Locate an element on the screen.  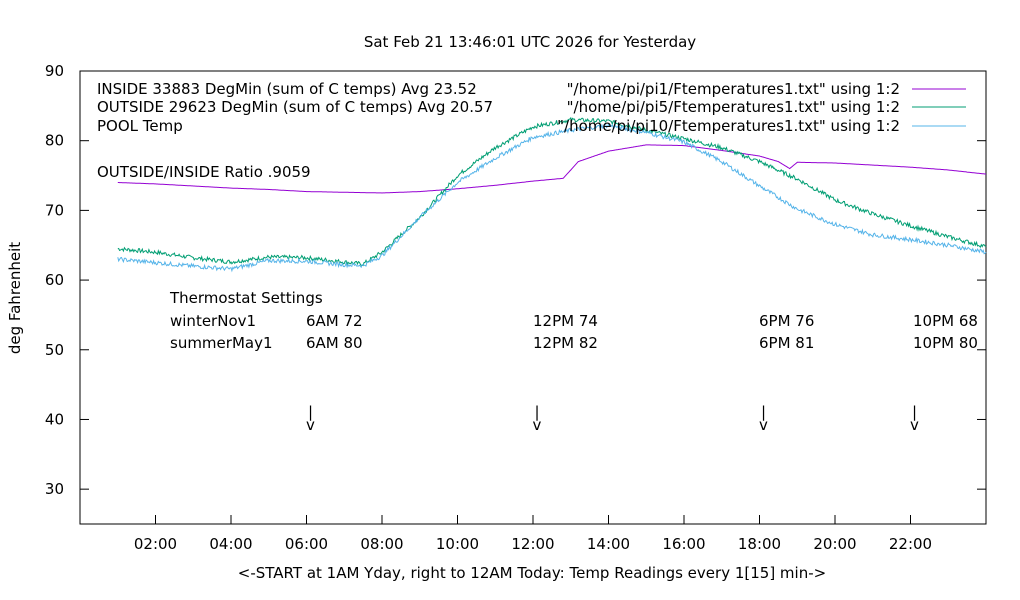
y-tick-label: 40 is located at coordinates (54, 419).